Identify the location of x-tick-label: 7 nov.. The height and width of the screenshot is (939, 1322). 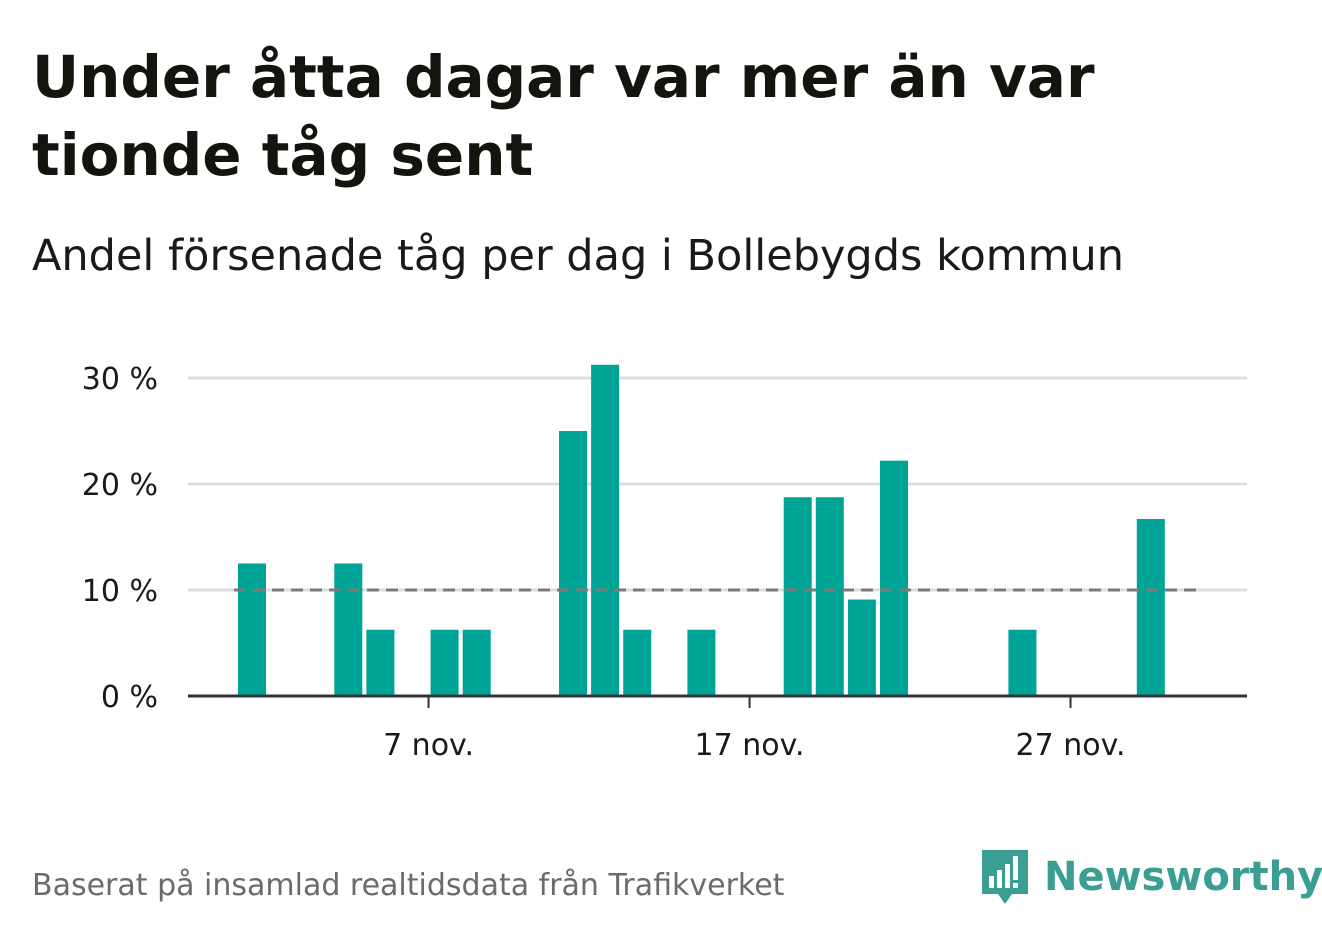
(428, 745).